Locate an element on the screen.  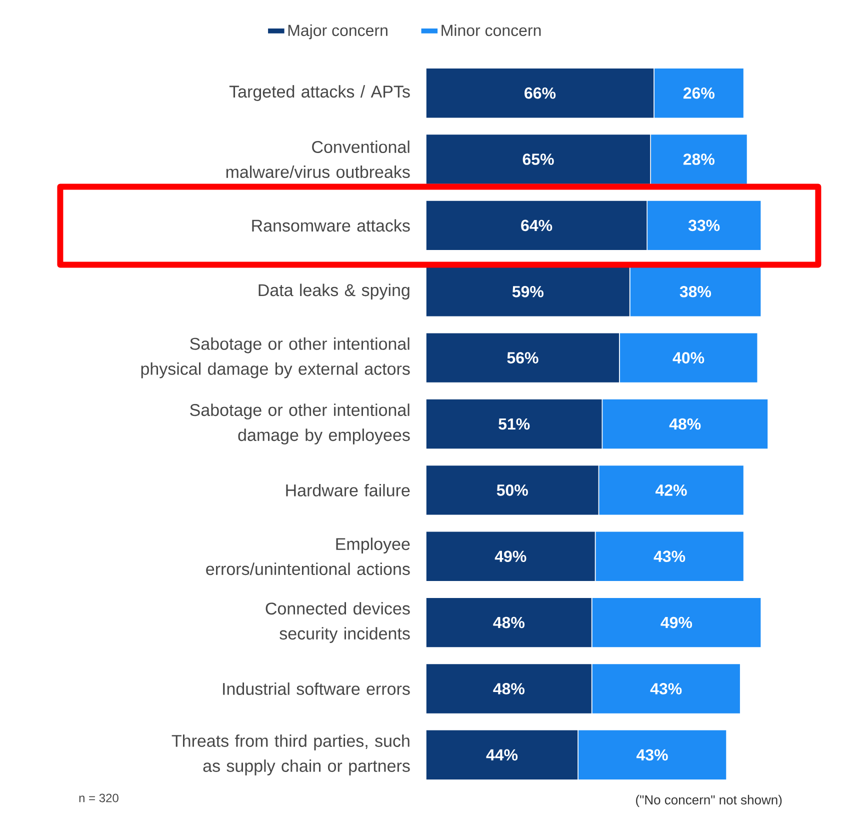
text: n = 320 is located at coordinates (98, 798).